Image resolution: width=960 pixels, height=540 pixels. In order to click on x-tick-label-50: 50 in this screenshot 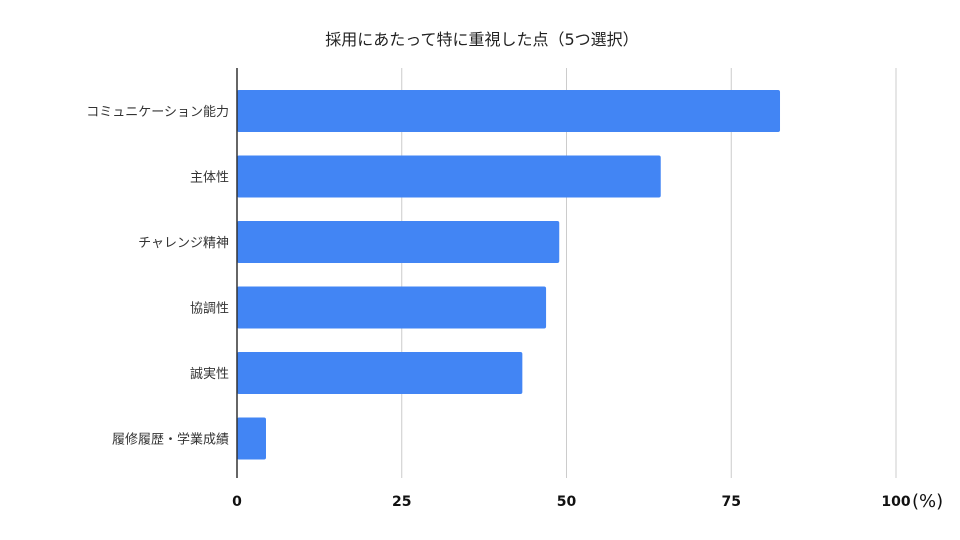, I will do `click(567, 502)`.